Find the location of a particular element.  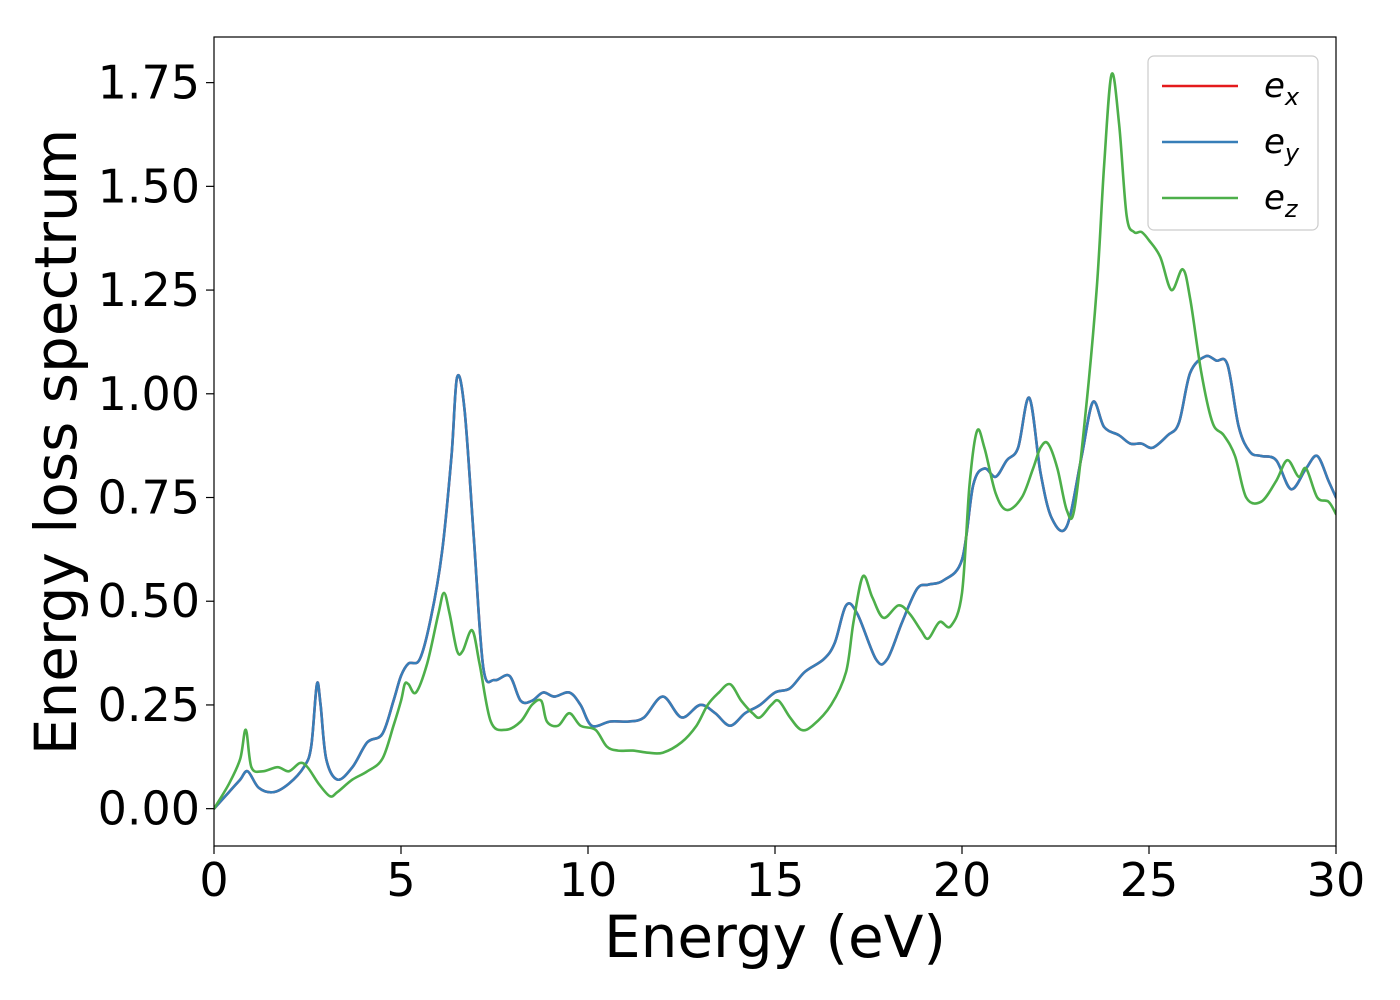

x-tick-label: 25 is located at coordinates (1149, 880).